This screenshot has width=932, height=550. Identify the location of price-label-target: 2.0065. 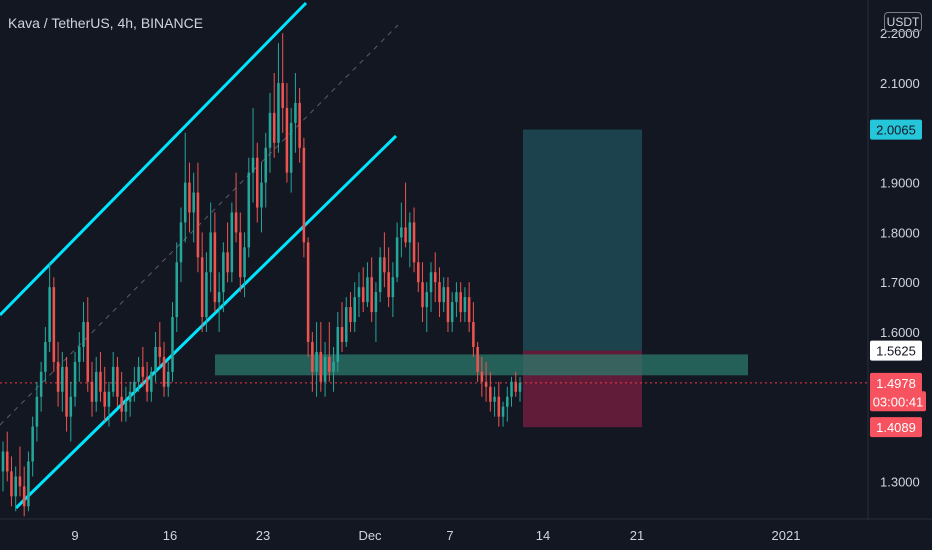
(896, 129).